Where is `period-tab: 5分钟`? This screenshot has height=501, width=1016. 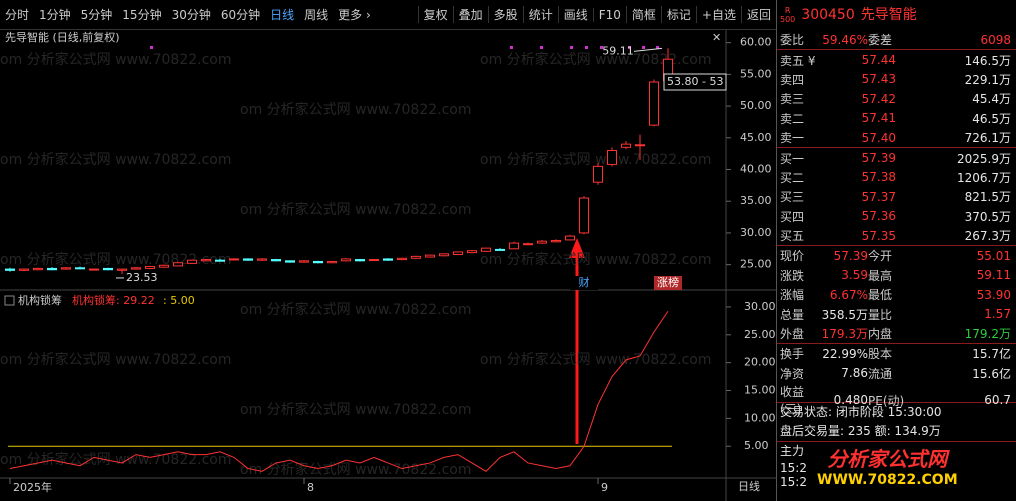 period-tab: 5分钟 is located at coordinates (96, 15).